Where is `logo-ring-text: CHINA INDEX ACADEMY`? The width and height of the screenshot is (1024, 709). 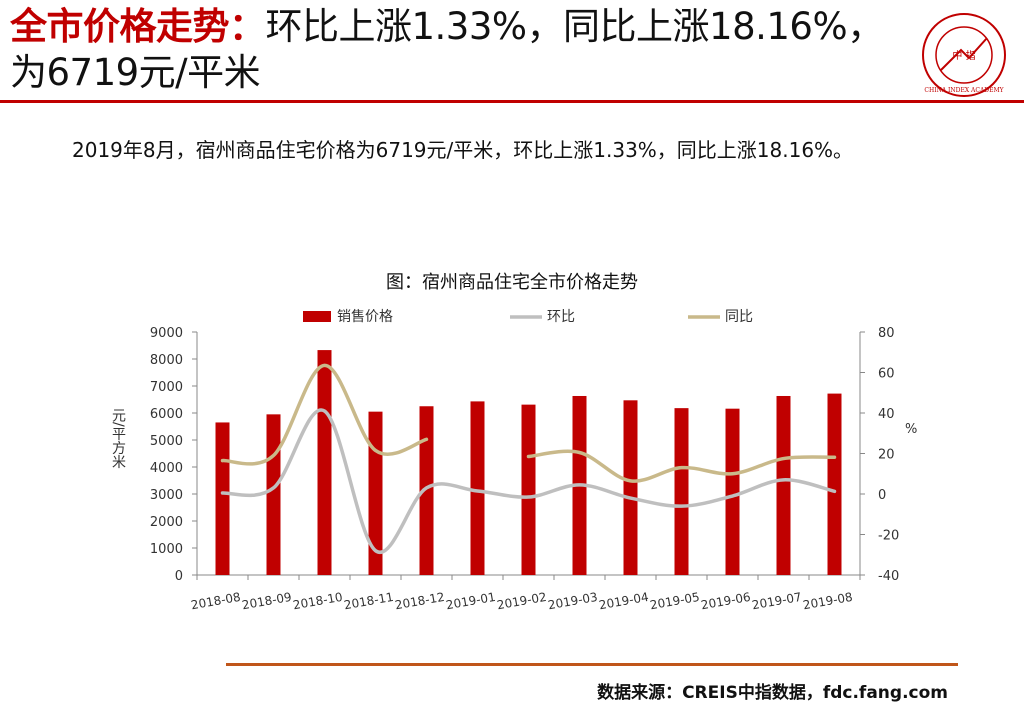 logo-ring-text: CHINA INDEX ACADEMY is located at coordinates (964, 90).